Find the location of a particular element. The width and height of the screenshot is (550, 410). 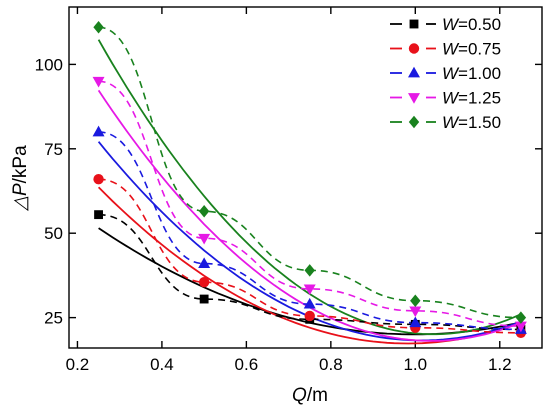

y-tick-label: 100 is located at coordinates (49, 64).